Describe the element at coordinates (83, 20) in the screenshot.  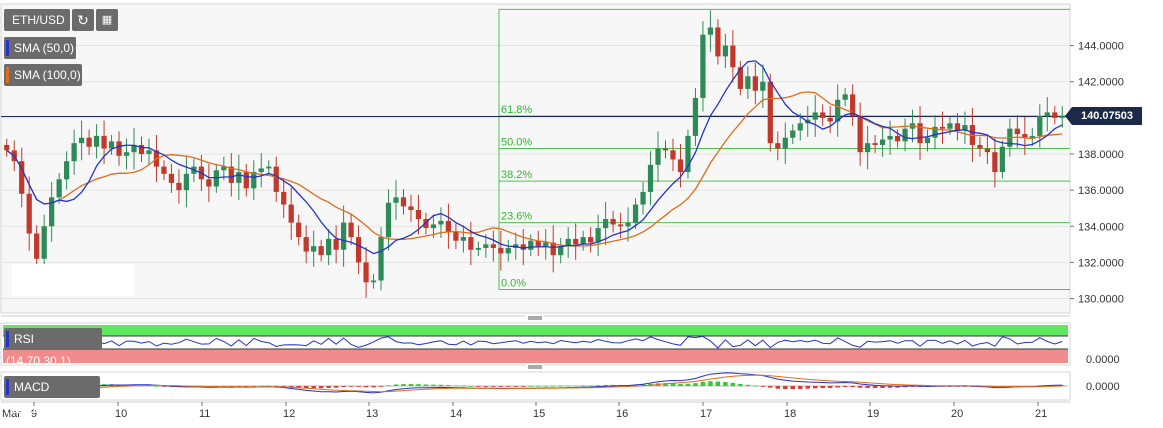
I see `refresh-icon: ↻` at that location.